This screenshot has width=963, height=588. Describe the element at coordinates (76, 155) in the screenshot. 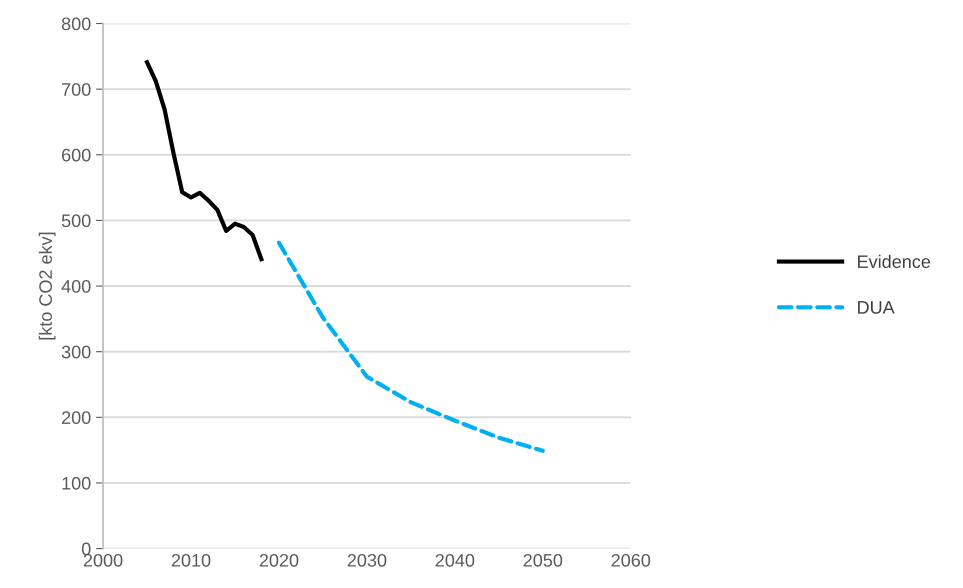

I see `y-tick-label: 600` at that location.